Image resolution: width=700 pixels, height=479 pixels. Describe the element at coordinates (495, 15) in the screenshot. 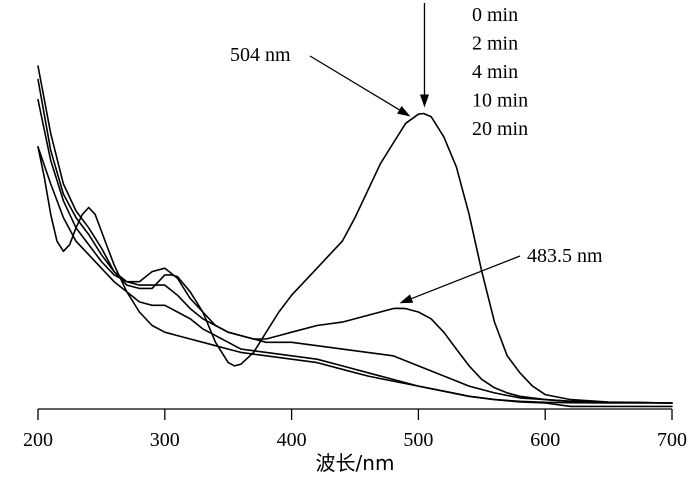

I see `legend-entry-0-min: 0 min` at that location.